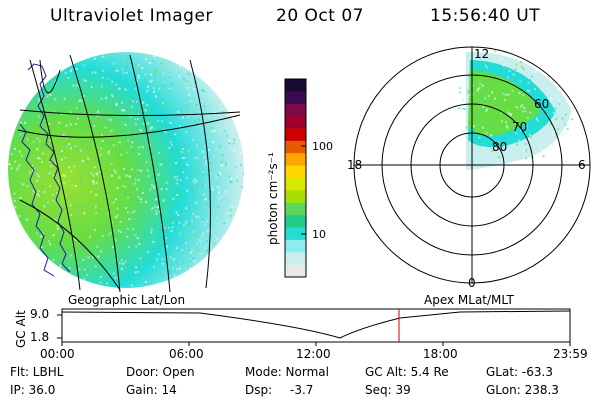 This screenshot has width=600, height=400. Describe the element at coordinates (131, 16) in the screenshot. I see `instrument-title: Ultraviolet Imager` at that location.